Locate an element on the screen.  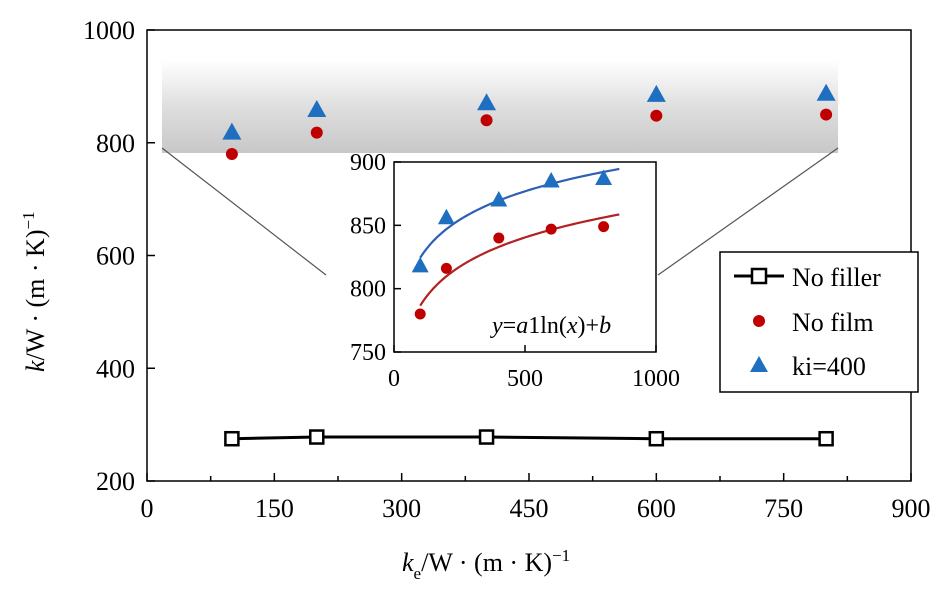
legend-item-ki400: ki=400 is located at coordinates (808, 366).